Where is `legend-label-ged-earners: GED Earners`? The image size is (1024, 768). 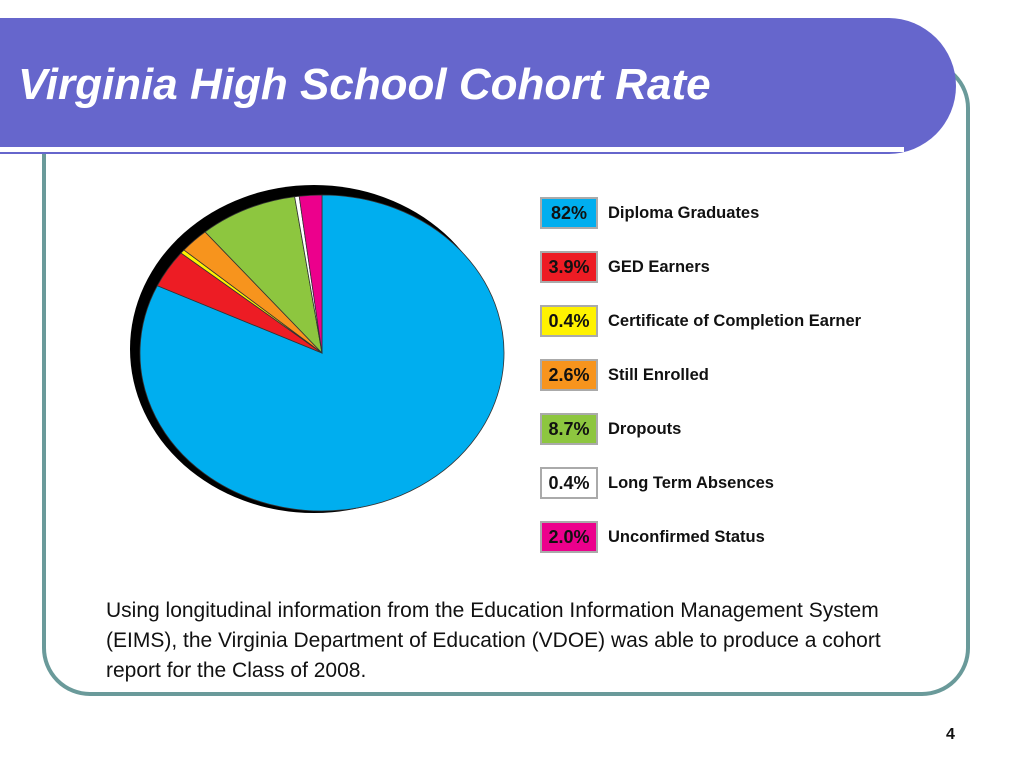
legend-label-ged-earners: GED Earners is located at coordinates (659, 266).